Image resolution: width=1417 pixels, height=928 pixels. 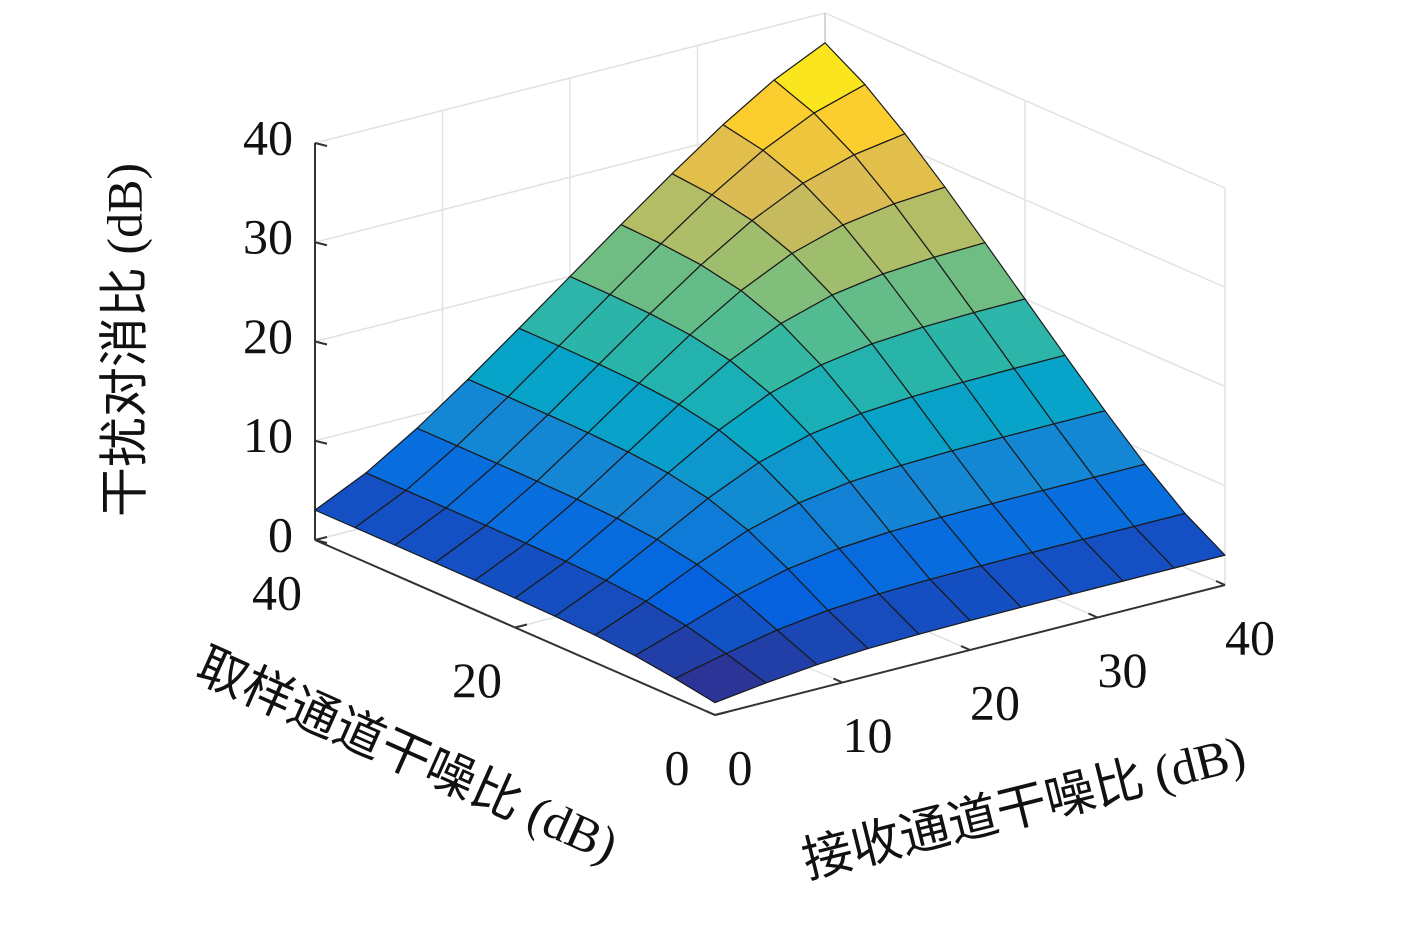 I want to click on x-tick-label: 40, so click(x=1250, y=637).